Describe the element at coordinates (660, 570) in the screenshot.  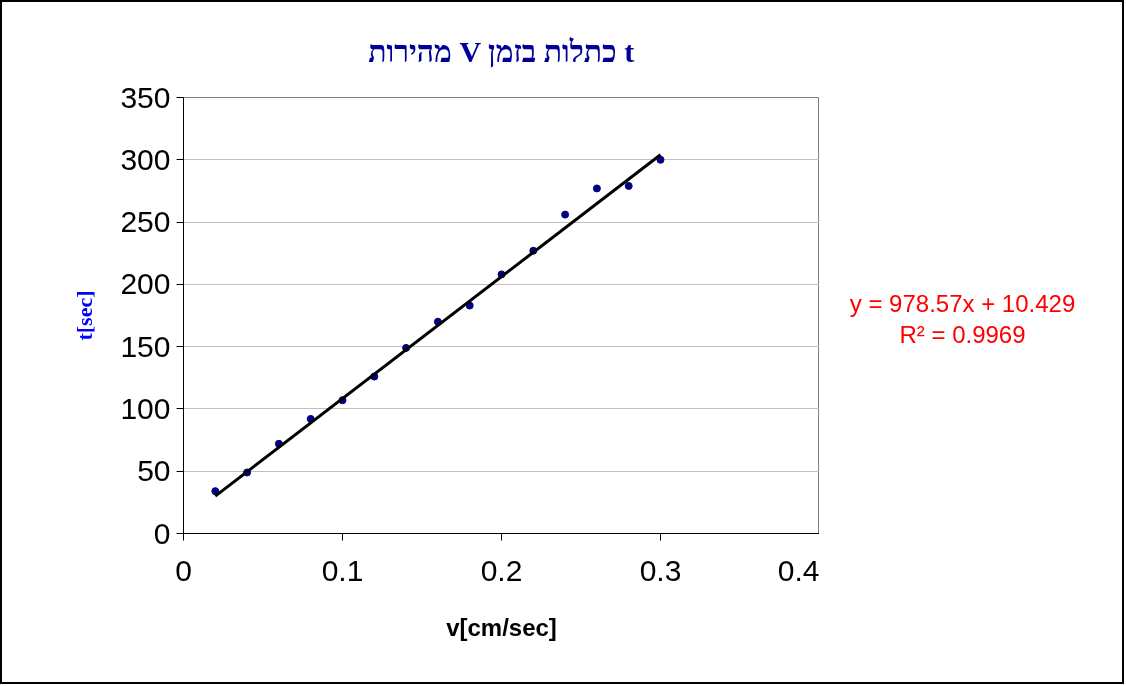
I see `x-tick-label: 0.3` at that location.